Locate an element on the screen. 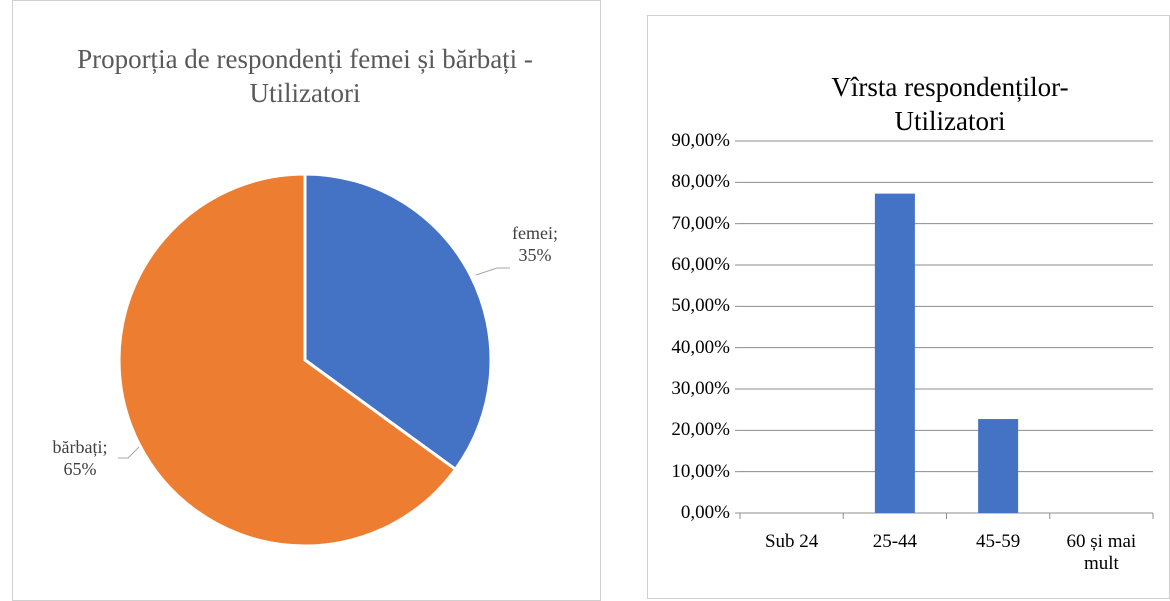  pie-slice is located at coordinates (398, 322).